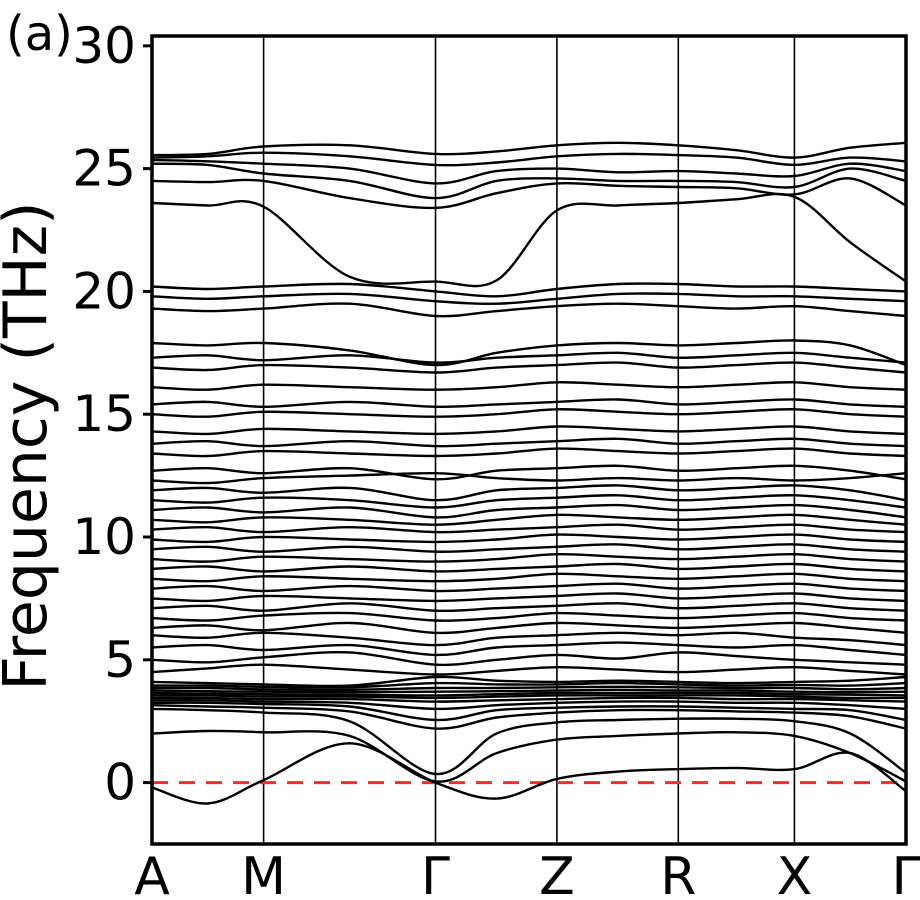 Image resolution: width=920 pixels, height=900 pixels. What do you see at coordinates (104, 414) in the screenshot?
I see `y-tick-label: 15` at bounding box center [104, 414].